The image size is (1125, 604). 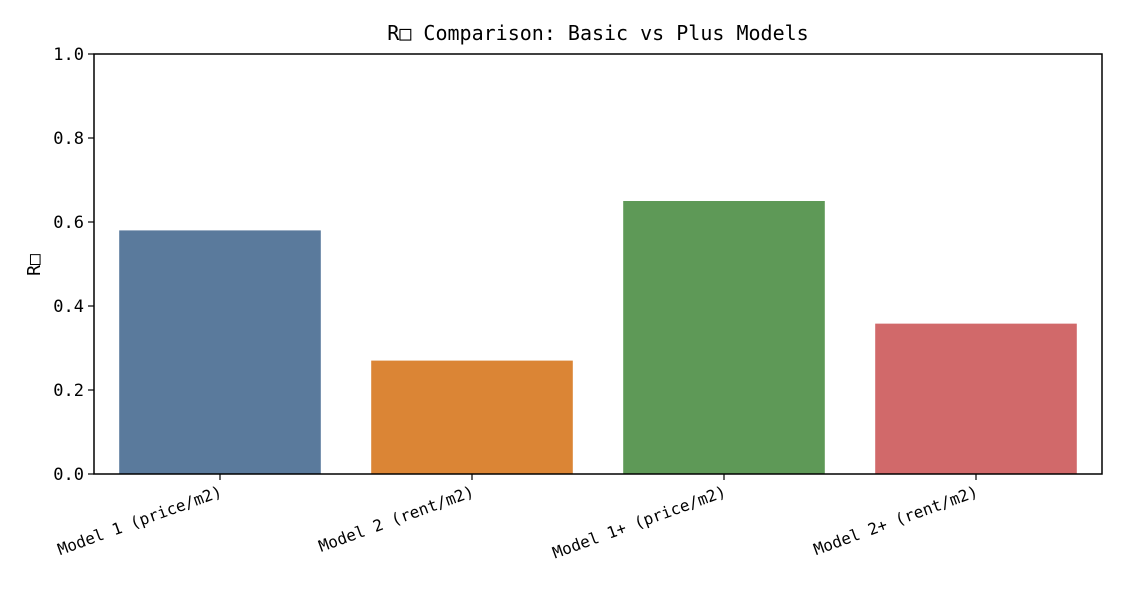 I want to click on x-tick-label: Model 2+ (rent/m2), so click(x=895, y=520).